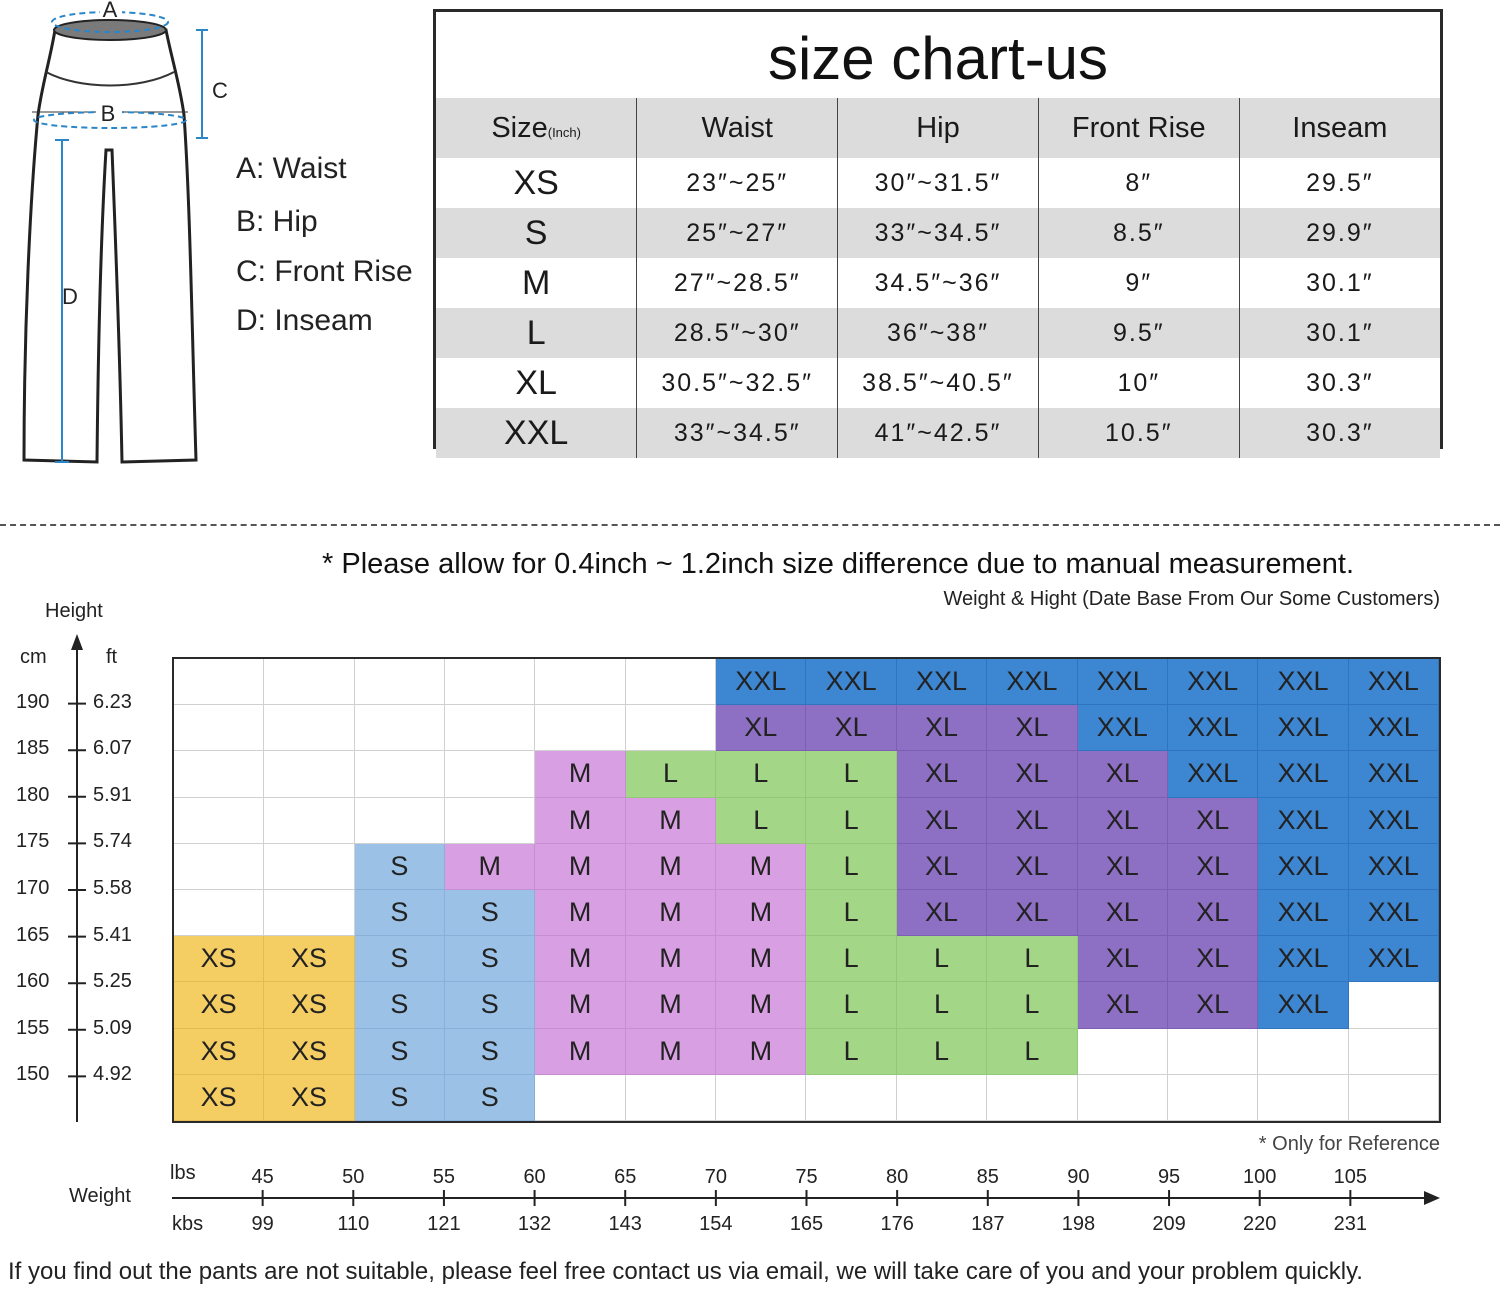  What do you see at coordinates (1138, 433) in the screenshot?
I see `cell-front-rise: 10.5″` at bounding box center [1138, 433].